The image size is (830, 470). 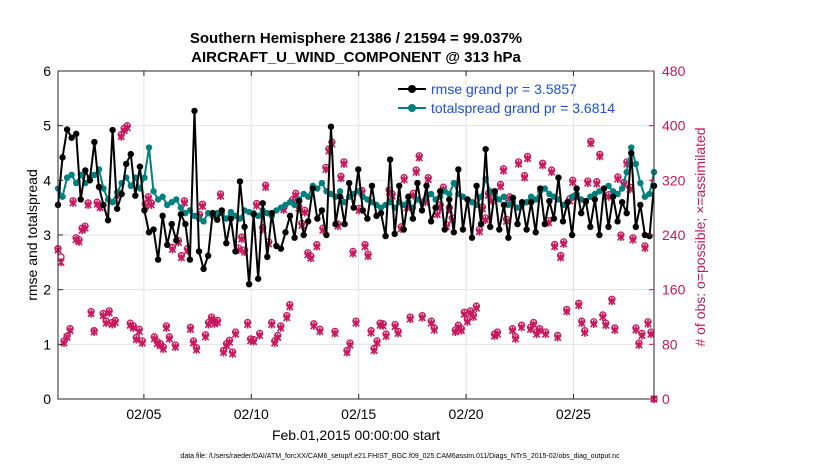 I want to click on y-left-tick-label: 4, so click(x=47, y=180).